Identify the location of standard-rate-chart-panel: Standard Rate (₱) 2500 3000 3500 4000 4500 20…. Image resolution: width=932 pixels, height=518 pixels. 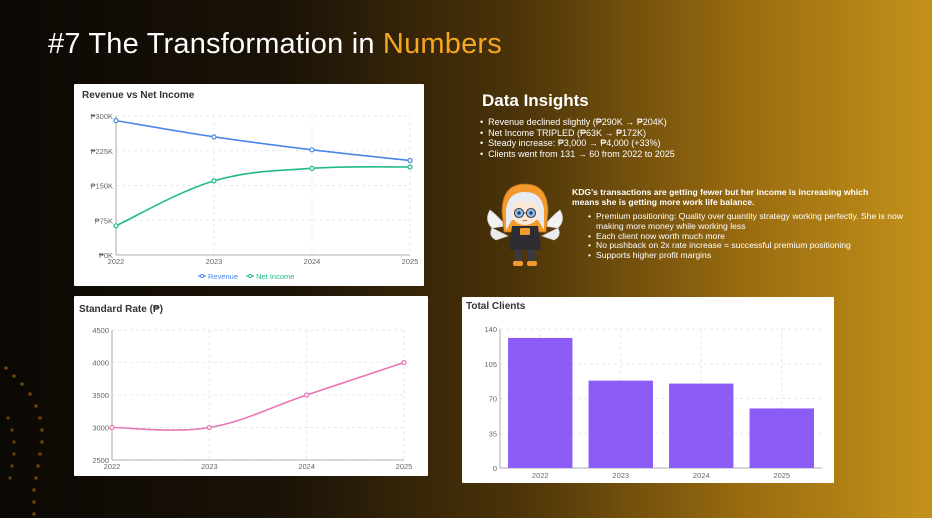
(251, 386).